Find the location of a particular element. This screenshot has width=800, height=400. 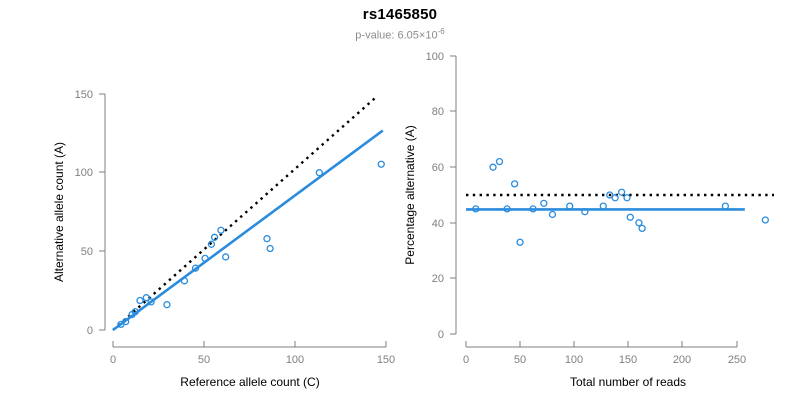

right-x-axis-title: Total number of reads is located at coordinates (628, 382).